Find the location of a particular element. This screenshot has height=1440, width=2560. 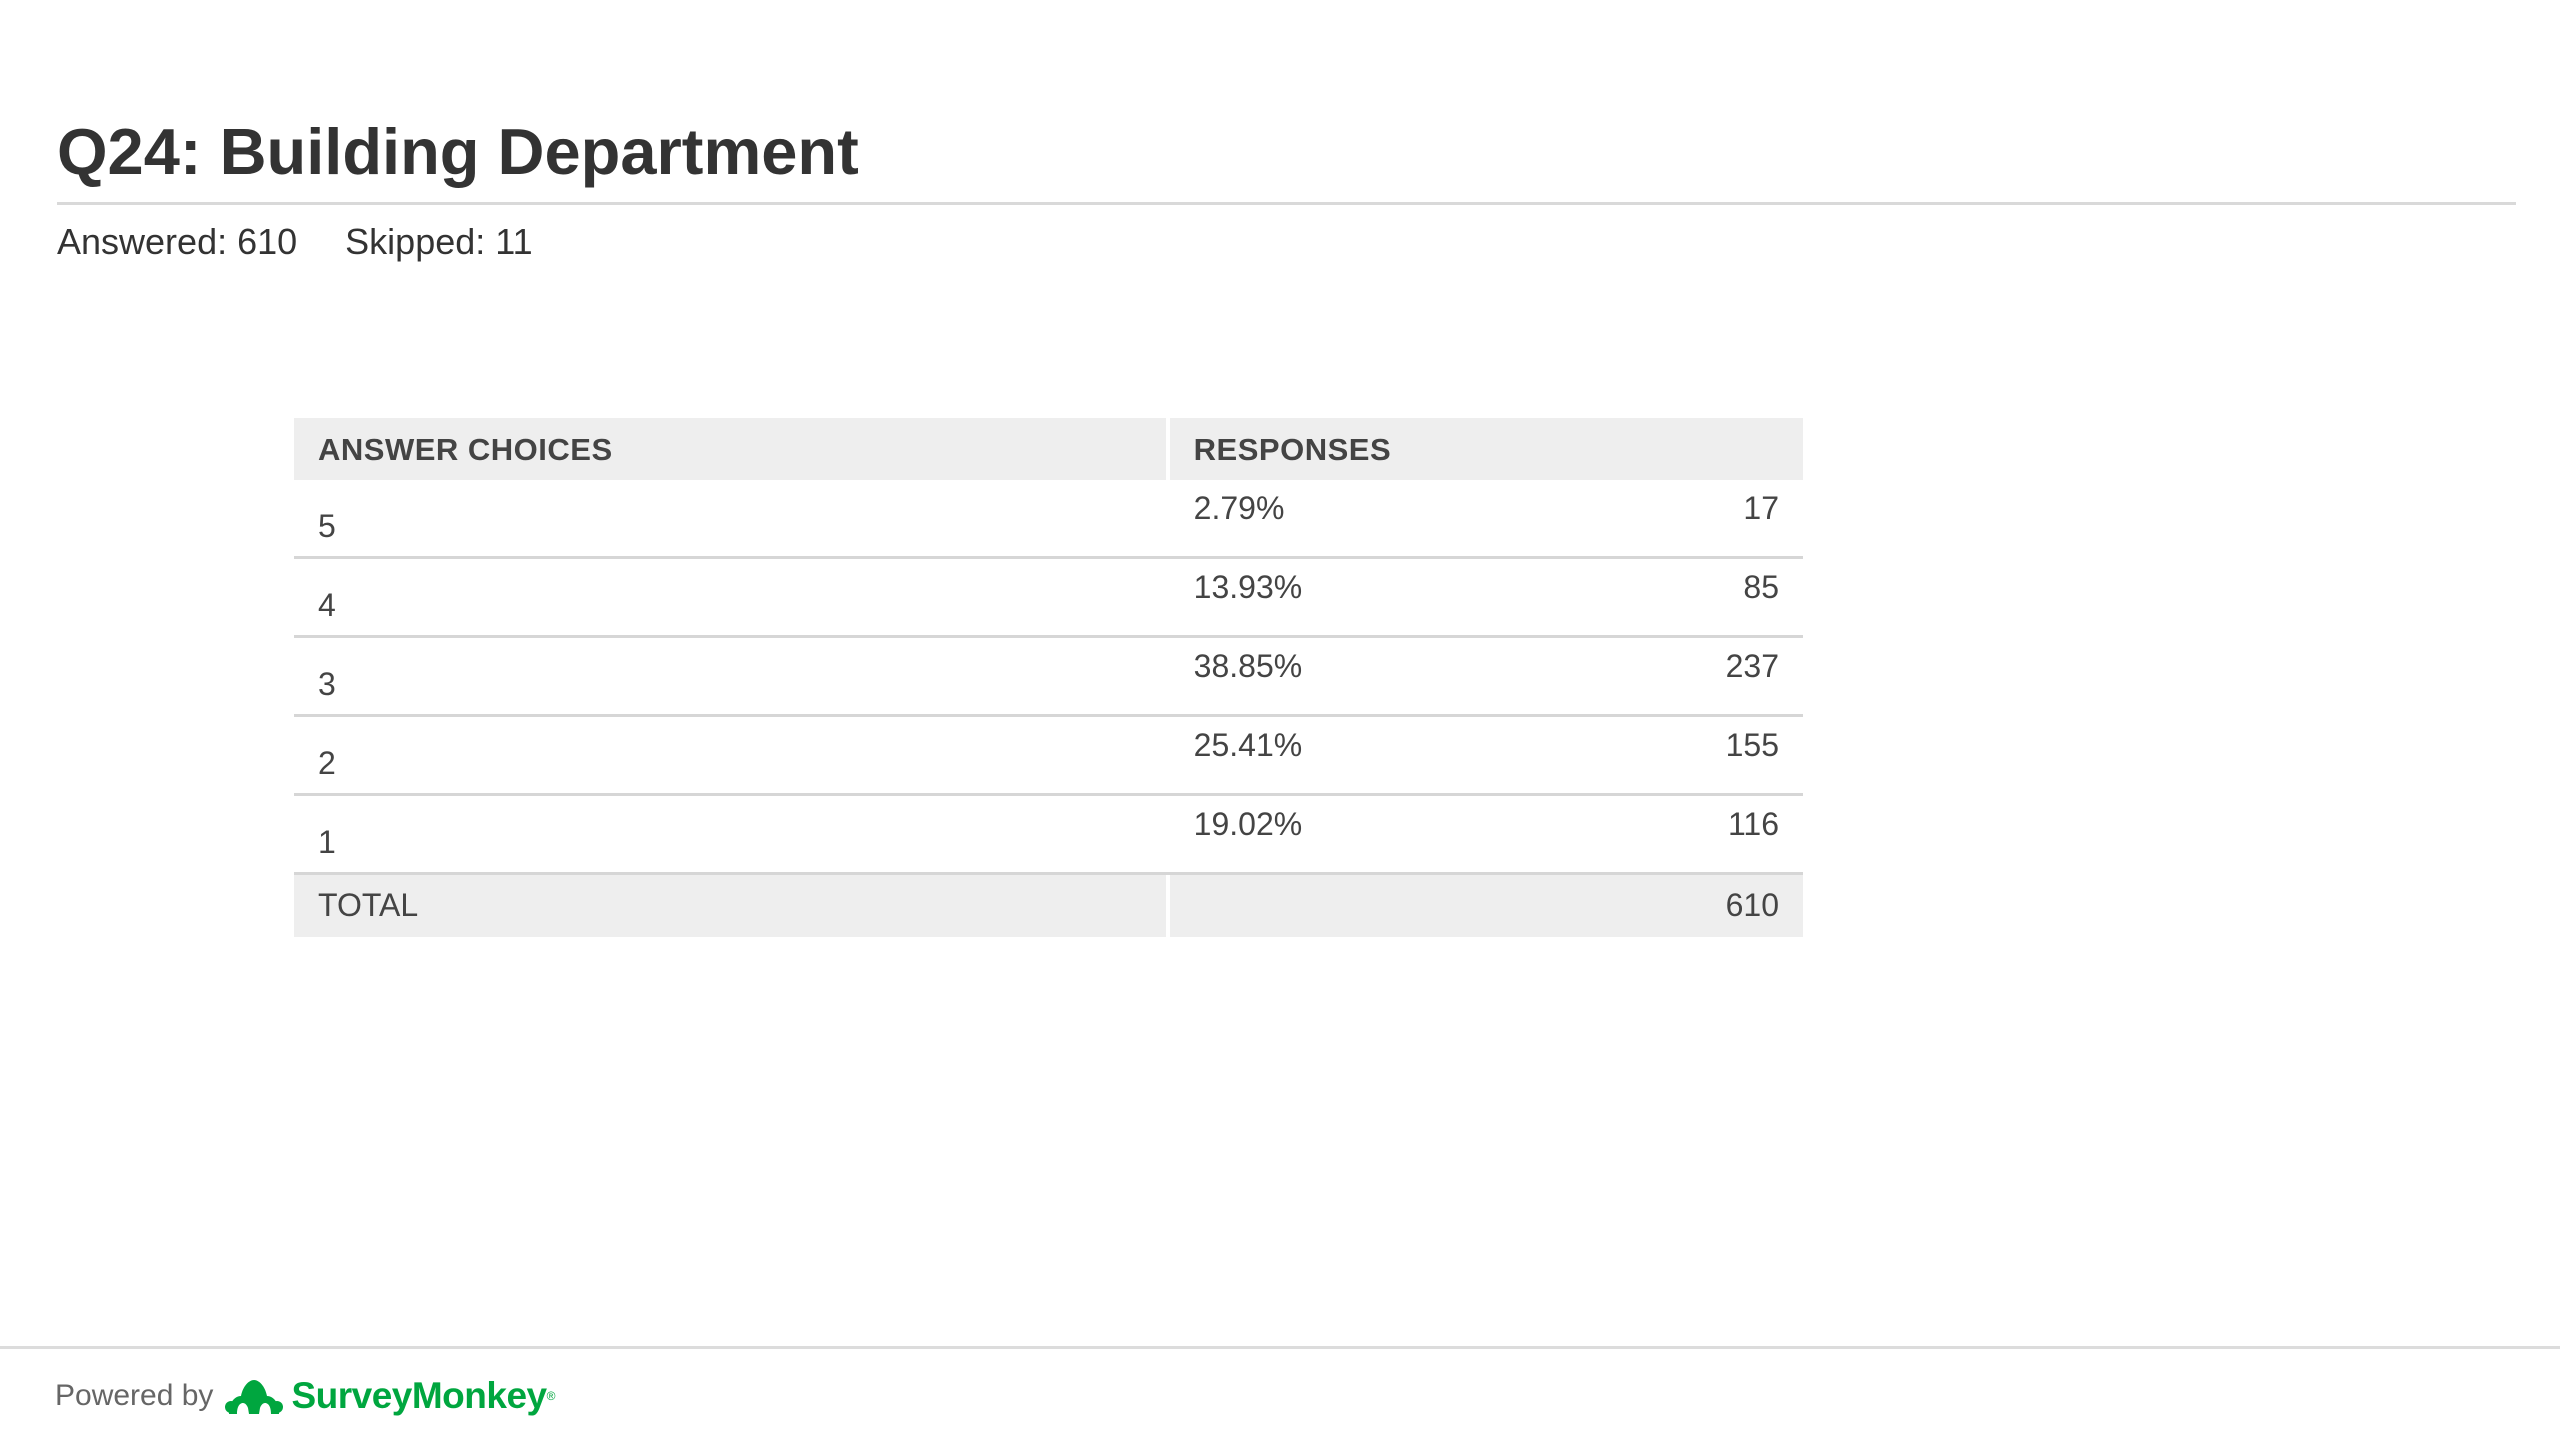

response-count: 85 is located at coordinates (1761, 587).